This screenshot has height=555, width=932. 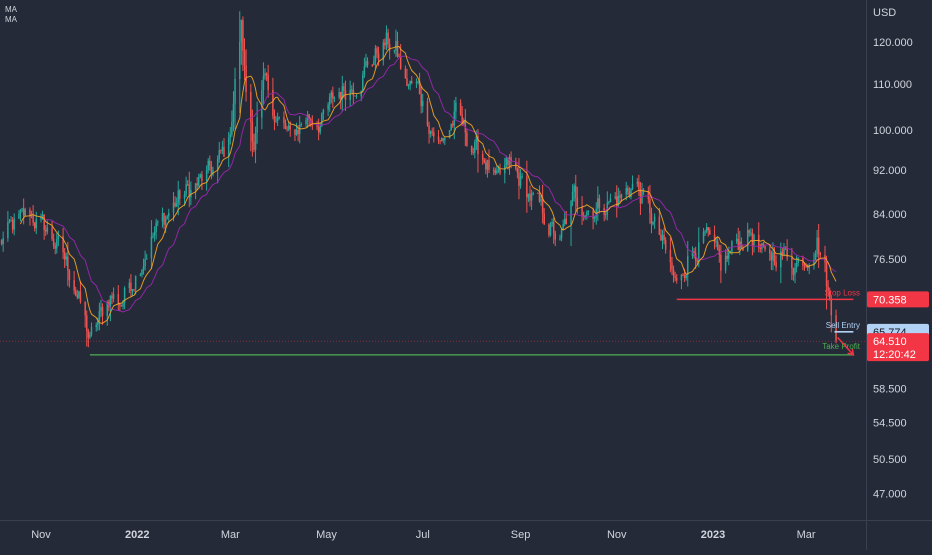 I want to click on indicator-label-1: MA, so click(x=11, y=9).